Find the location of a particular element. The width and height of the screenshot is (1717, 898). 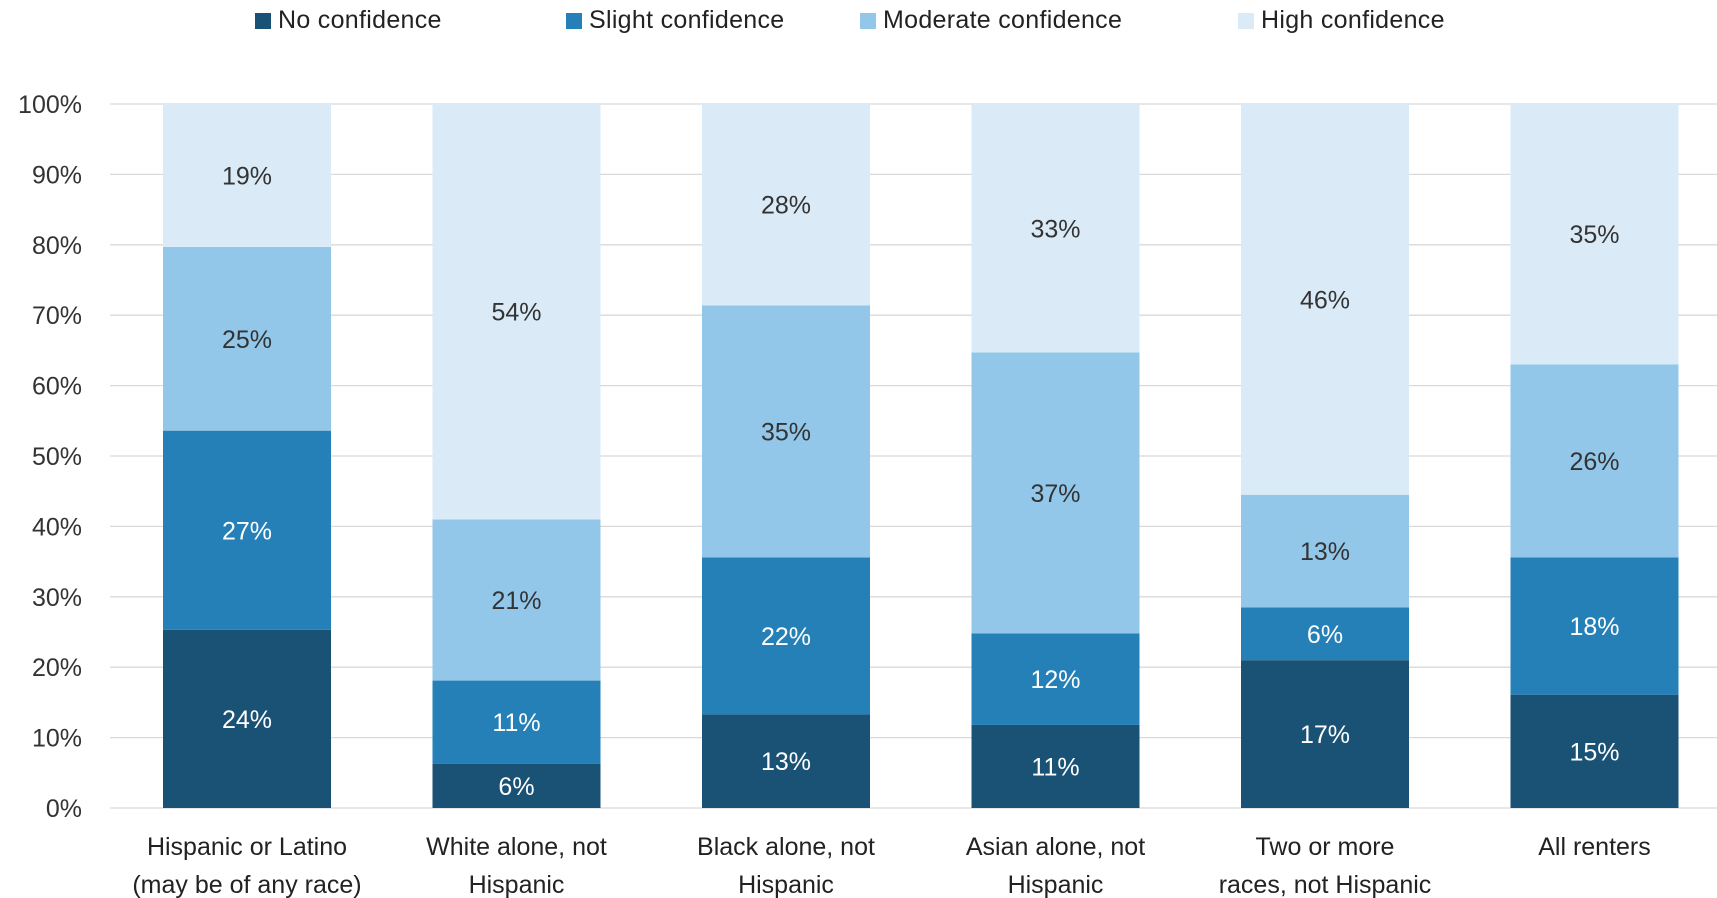

data-label: 21% is located at coordinates (516, 601).